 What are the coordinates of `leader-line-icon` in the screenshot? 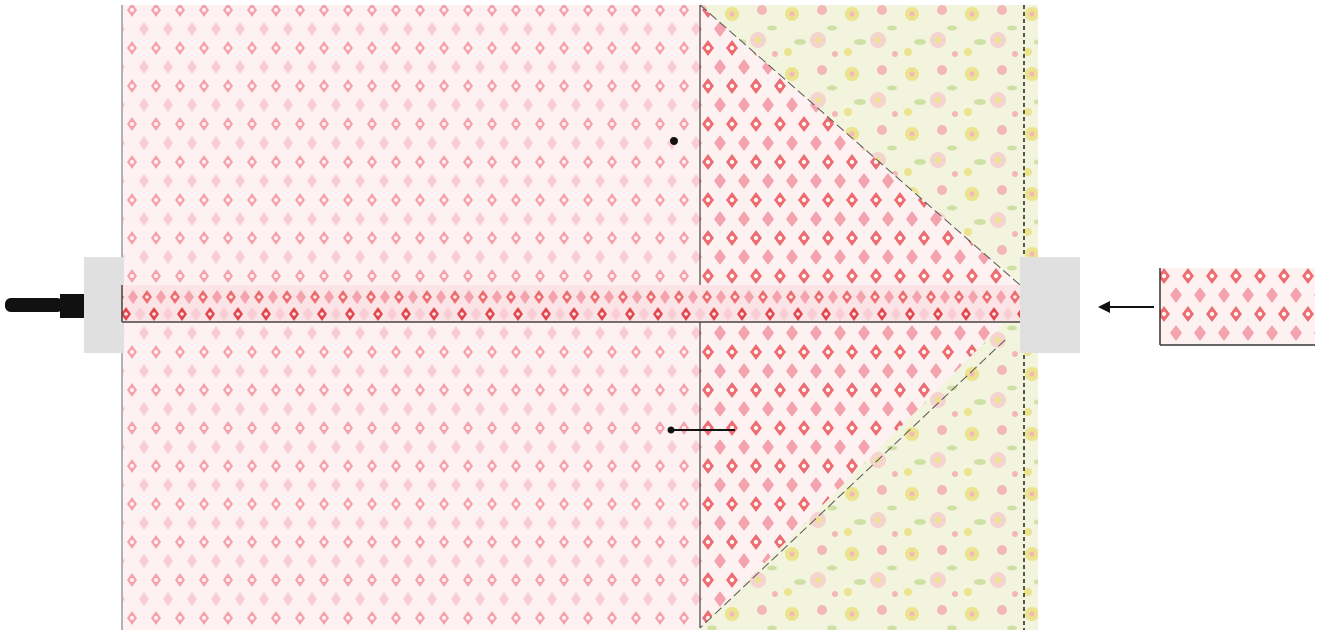 It's located at (701, 430).